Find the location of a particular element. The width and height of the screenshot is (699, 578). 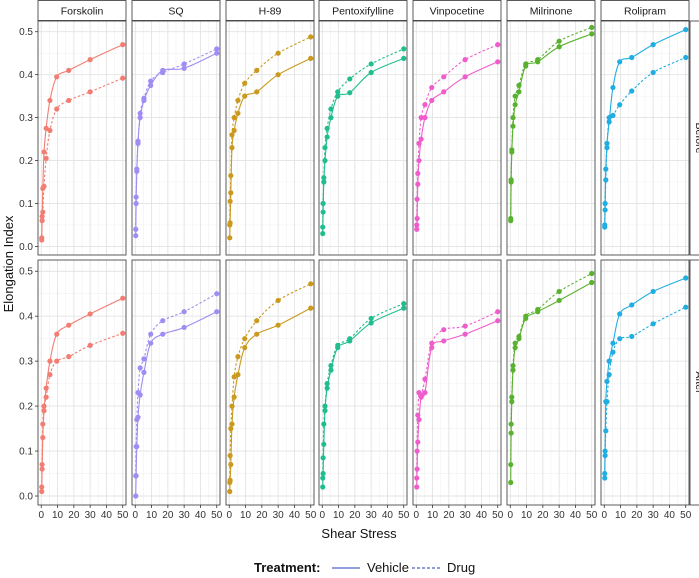

facet-strip-rolipram: Rolipram is located at coordinates (645, 10).